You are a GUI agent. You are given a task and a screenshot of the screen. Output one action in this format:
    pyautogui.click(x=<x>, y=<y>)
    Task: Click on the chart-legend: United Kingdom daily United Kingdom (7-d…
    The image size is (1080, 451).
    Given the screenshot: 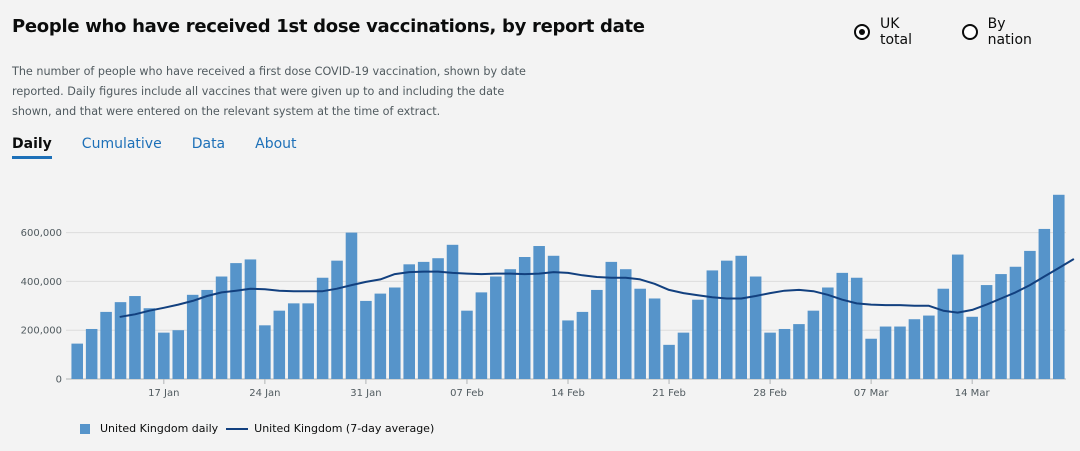 What is the action you would take?
    pyautogui.click(x=261, y=428)
    